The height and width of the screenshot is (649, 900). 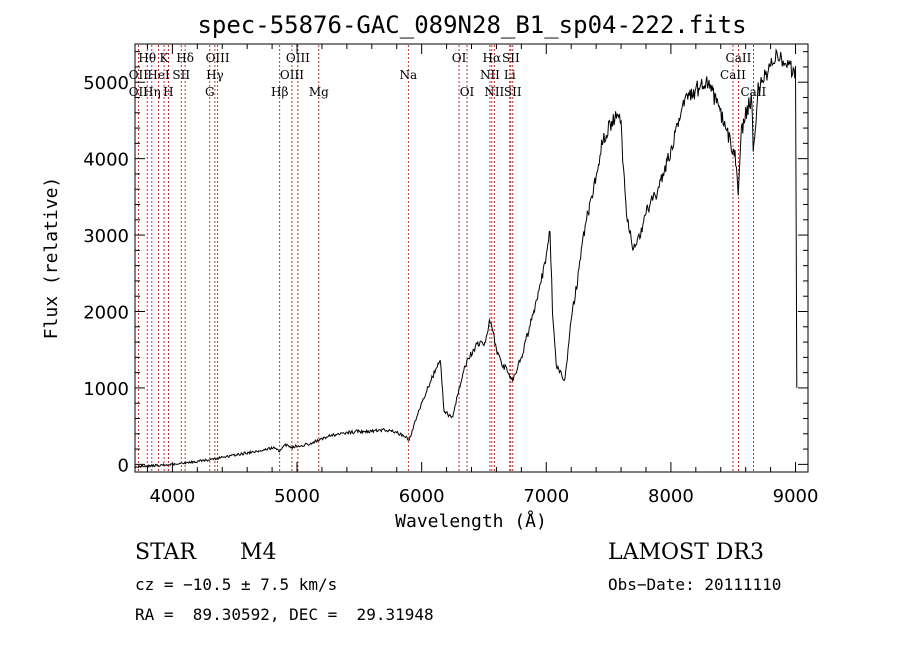 I want to click on spectral-line-label: Mg, so click(x=319, y=92).